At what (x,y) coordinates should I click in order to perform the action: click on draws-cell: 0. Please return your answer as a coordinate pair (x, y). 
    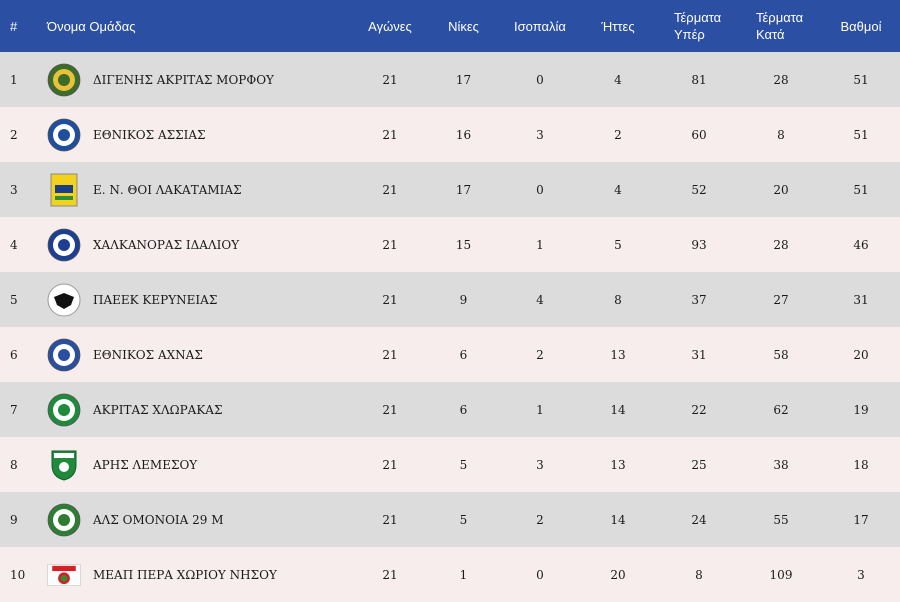
    Looking at the image, I should click on (540, 79).